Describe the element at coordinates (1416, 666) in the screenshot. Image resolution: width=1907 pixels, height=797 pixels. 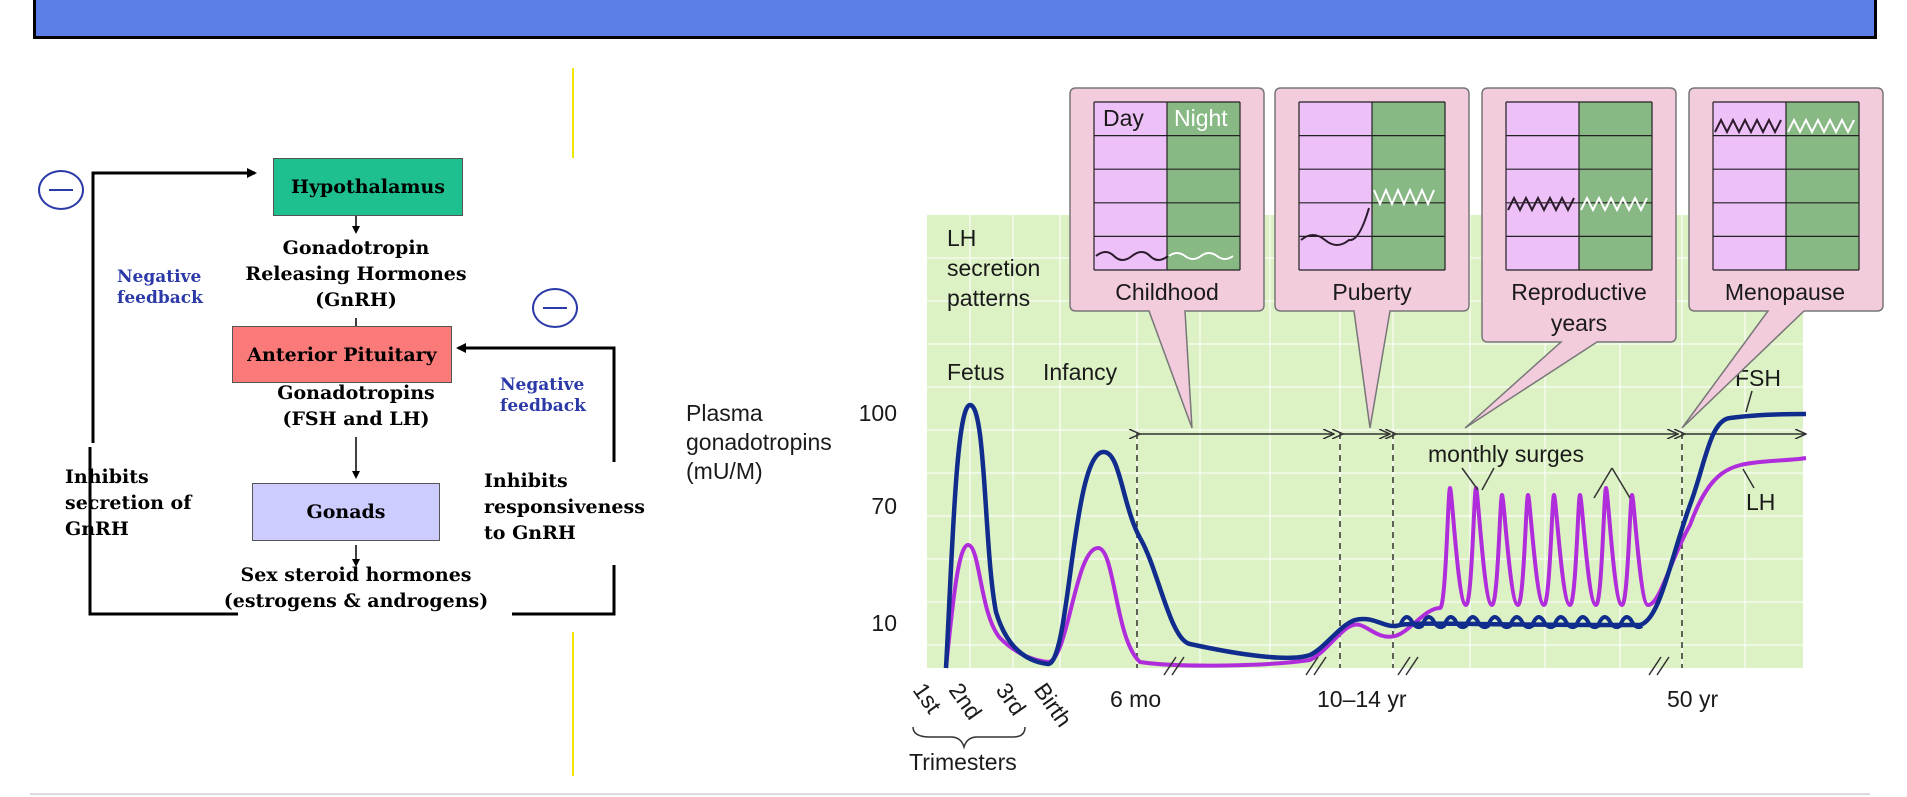
I see `axis-break-marks` at that location.